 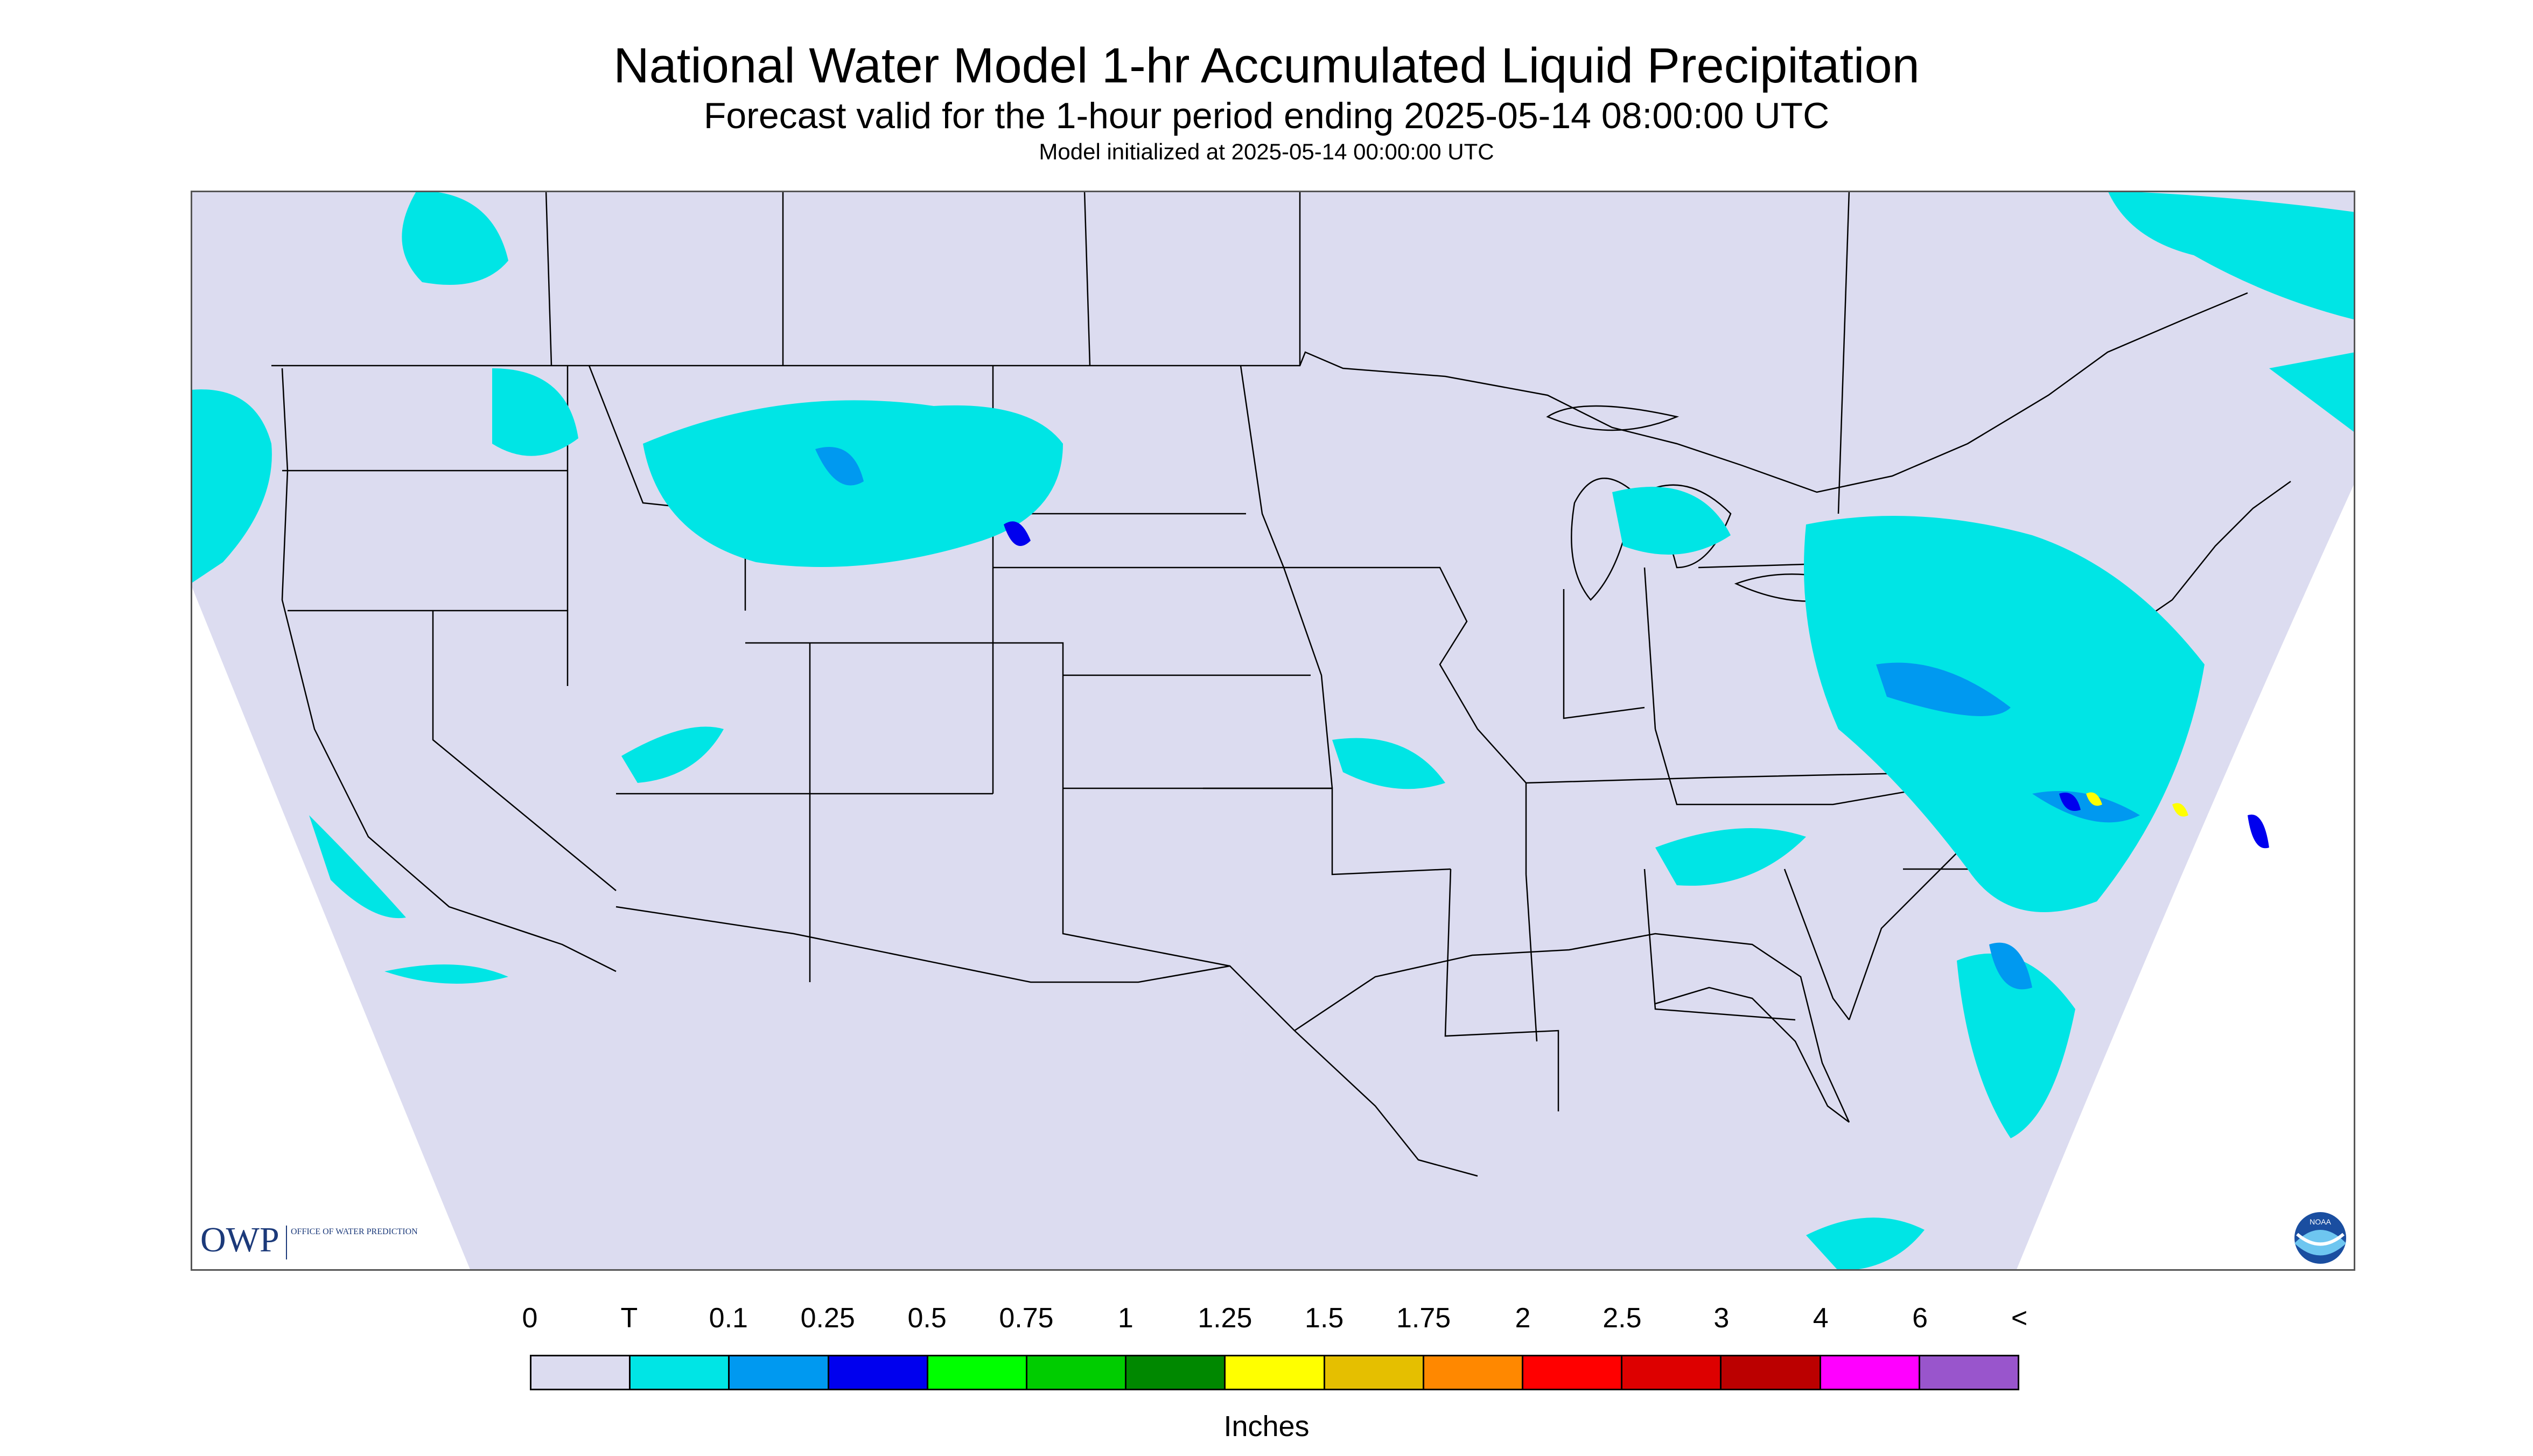 What do you see at coordinates (1225, 1318) in the screenshot?
I see `legend-tick-label: 1.25` at bounding box center [1225, 1318].